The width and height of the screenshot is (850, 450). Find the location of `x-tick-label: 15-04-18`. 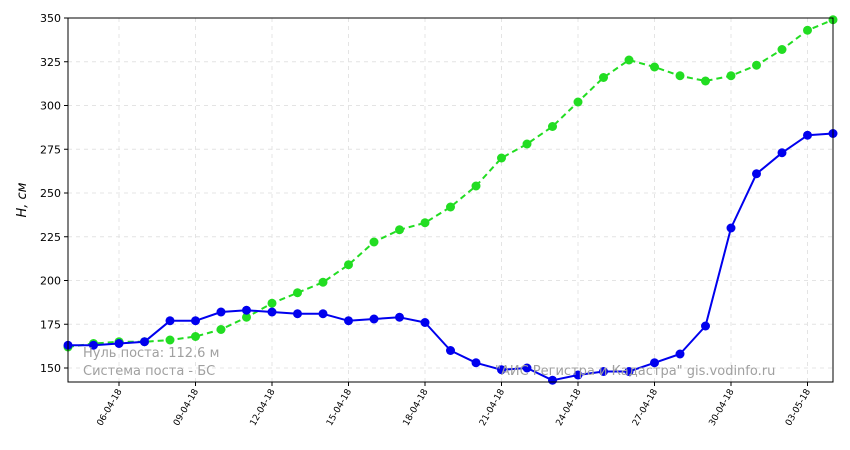

x-tick-label: 15-04-18 is located at coordinates (339, 407).